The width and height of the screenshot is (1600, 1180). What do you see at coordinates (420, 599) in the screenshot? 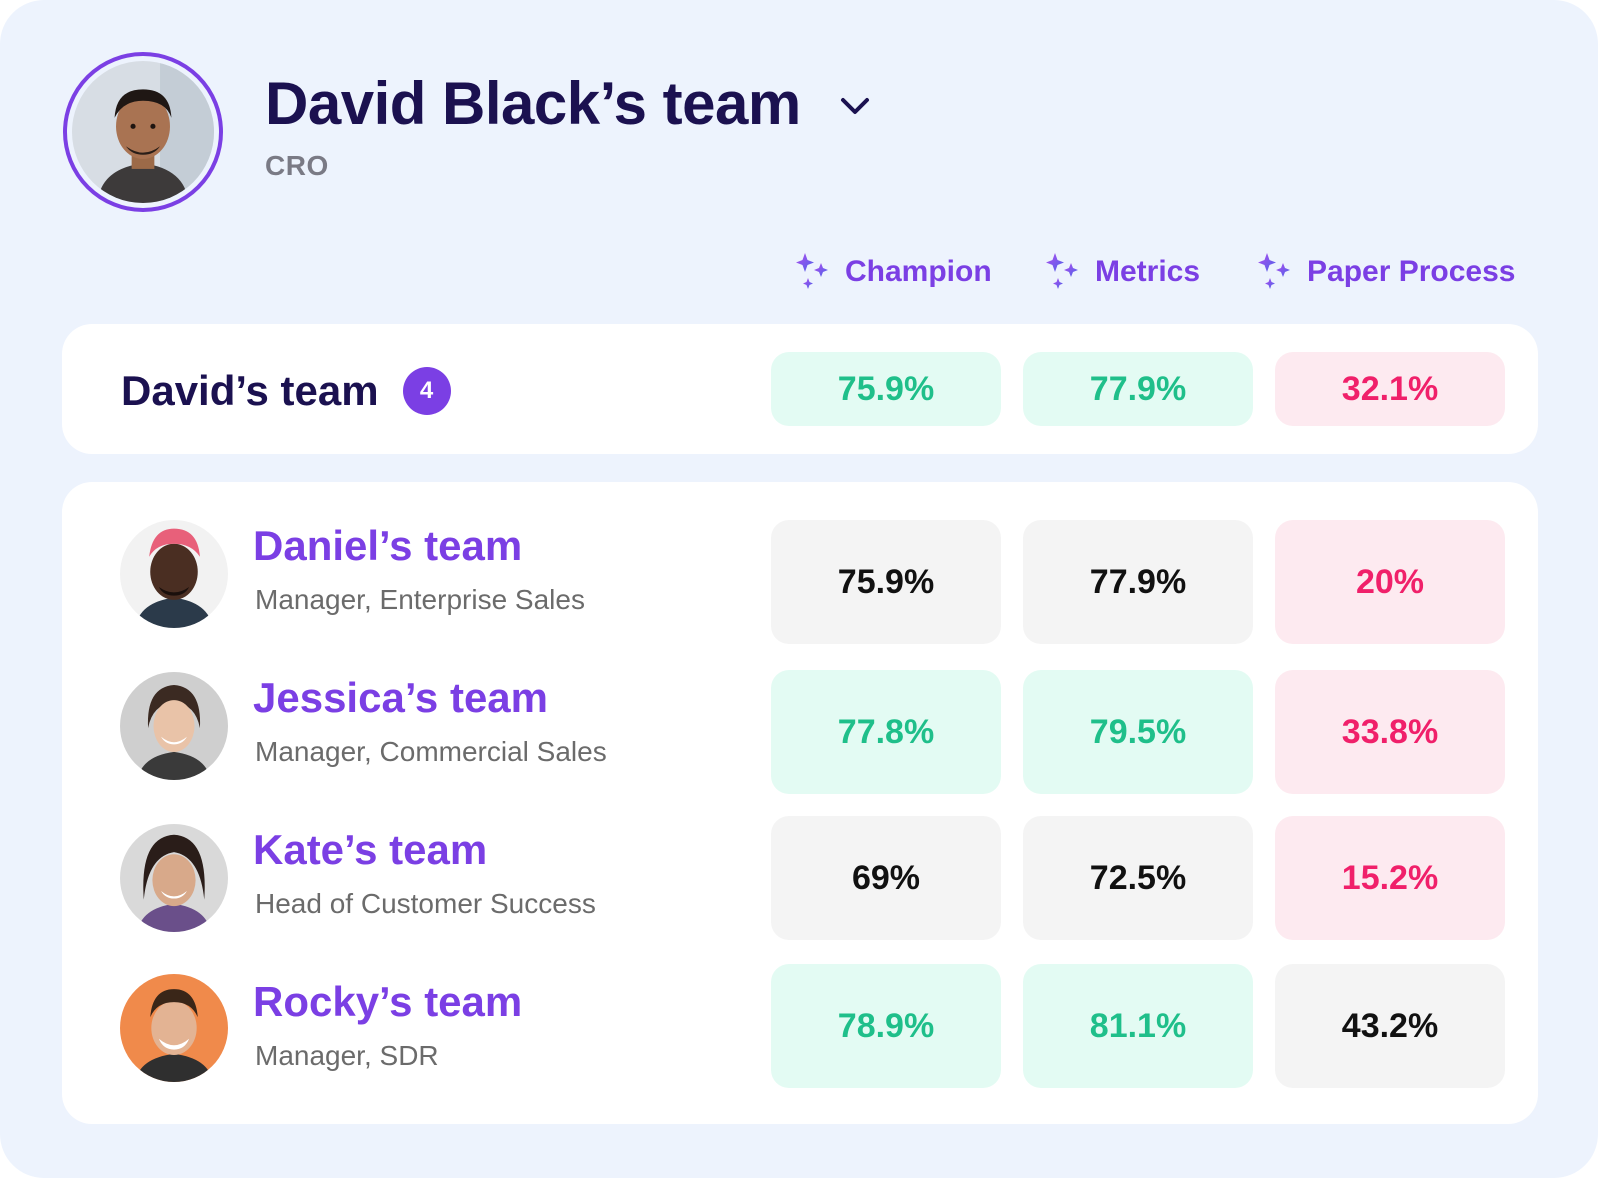
I see `member-role: Manager, Enterprise Sales` at bounding box center [420, 599].